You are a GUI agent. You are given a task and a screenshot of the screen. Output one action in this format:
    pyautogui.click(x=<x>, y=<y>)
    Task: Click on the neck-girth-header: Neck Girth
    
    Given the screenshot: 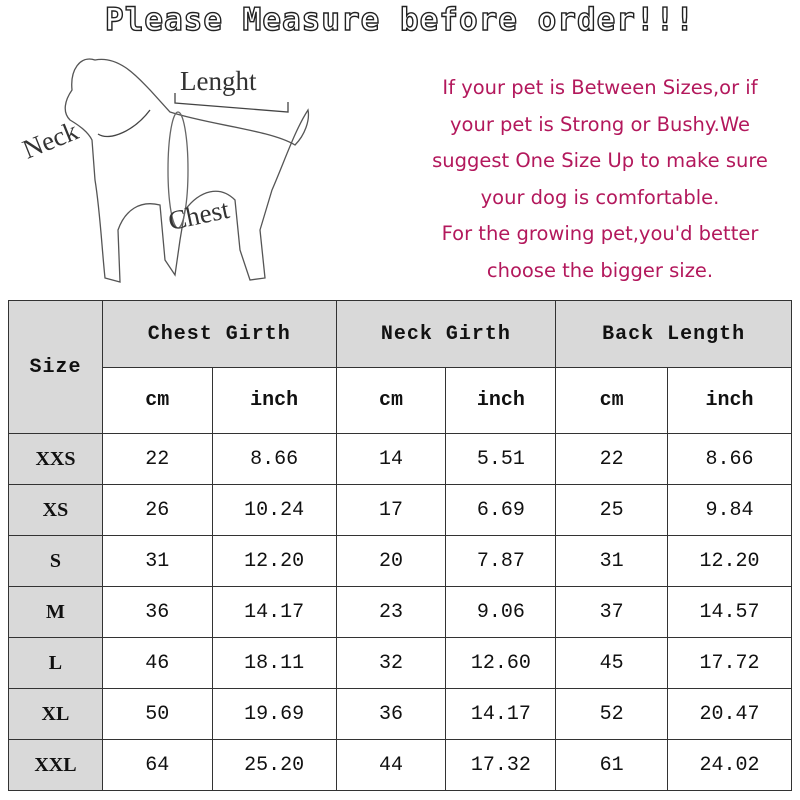 What is the action you would take?
    pyautogui.click(x=446, y=334)
    